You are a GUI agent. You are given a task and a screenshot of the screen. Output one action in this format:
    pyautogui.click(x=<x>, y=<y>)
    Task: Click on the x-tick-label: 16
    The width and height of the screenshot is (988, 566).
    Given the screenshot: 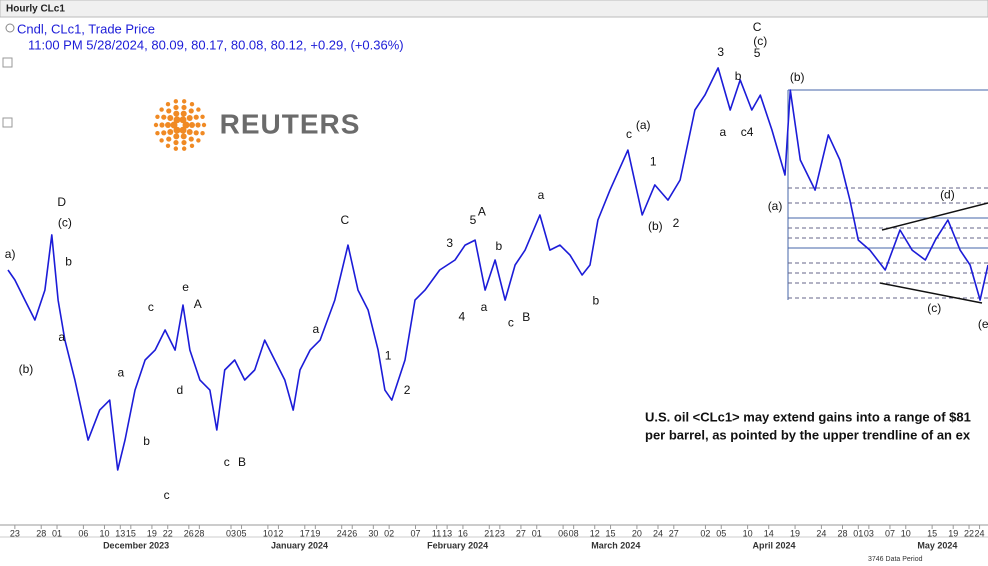 What is the action you would take?
    pyautogui.click(x=463, y=533)
    